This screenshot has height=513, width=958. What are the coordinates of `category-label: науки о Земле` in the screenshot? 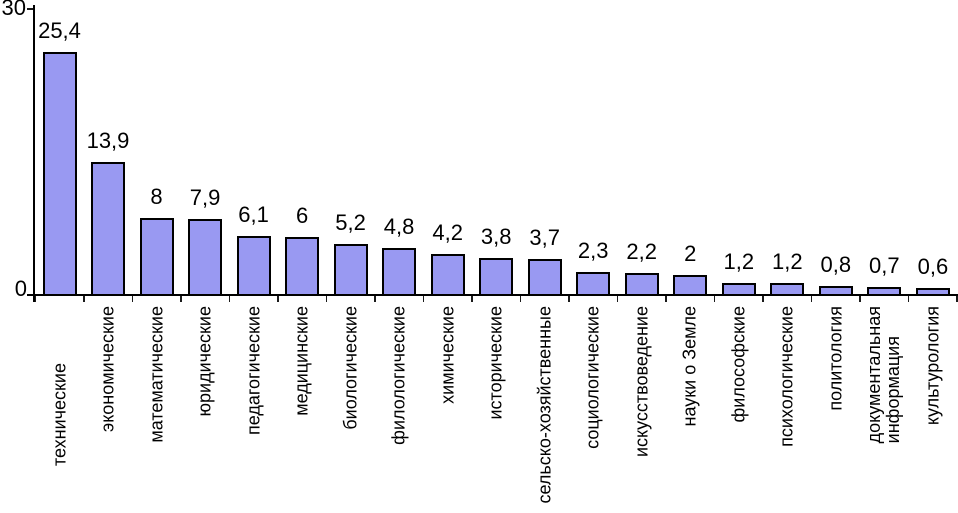 It's located at (689, 366).